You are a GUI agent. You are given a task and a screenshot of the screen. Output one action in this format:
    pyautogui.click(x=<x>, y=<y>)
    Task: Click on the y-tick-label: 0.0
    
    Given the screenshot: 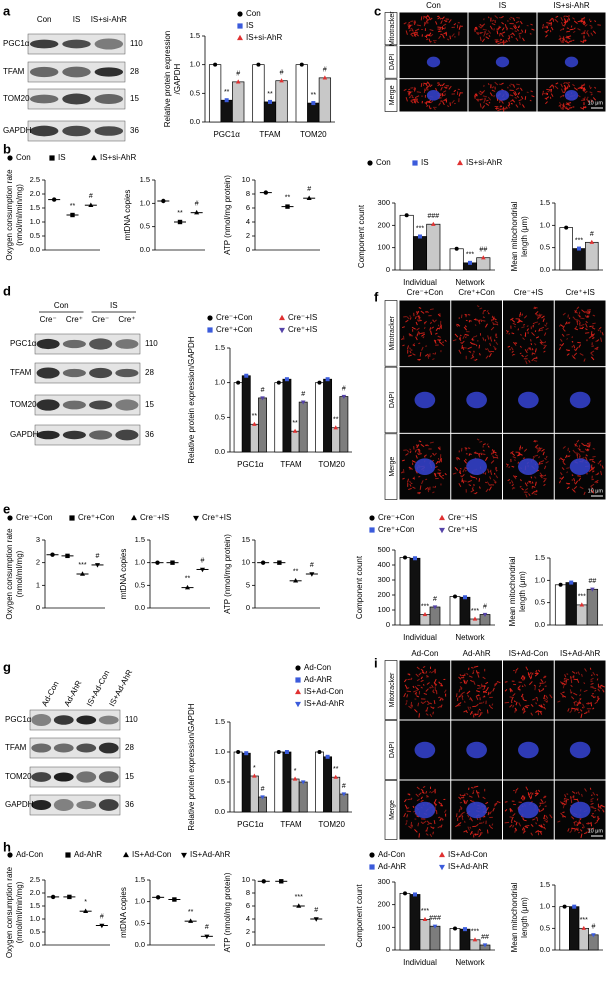 What is the action you would take?
    pyautogui.click(x=540, y=624)
    